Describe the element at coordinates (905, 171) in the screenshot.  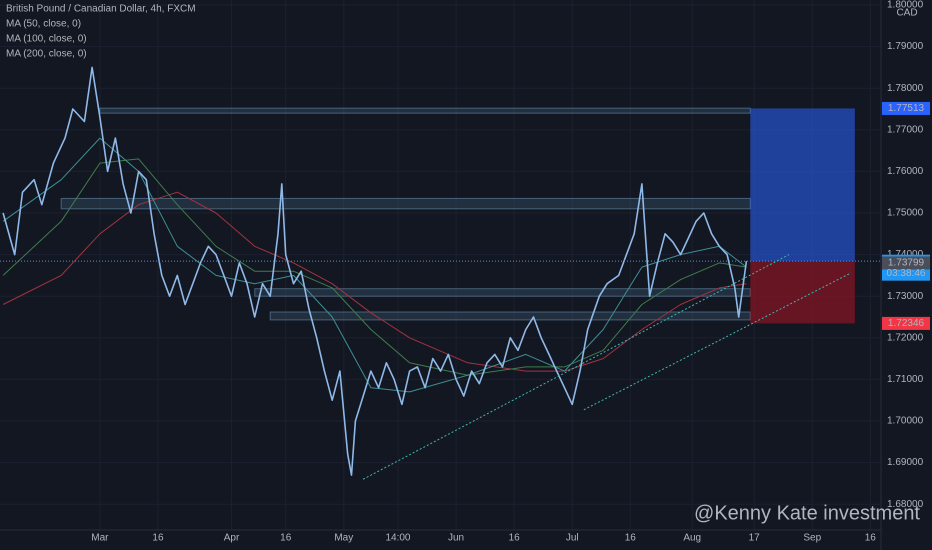
I see `y-tick-label: 1.76000` at that location.